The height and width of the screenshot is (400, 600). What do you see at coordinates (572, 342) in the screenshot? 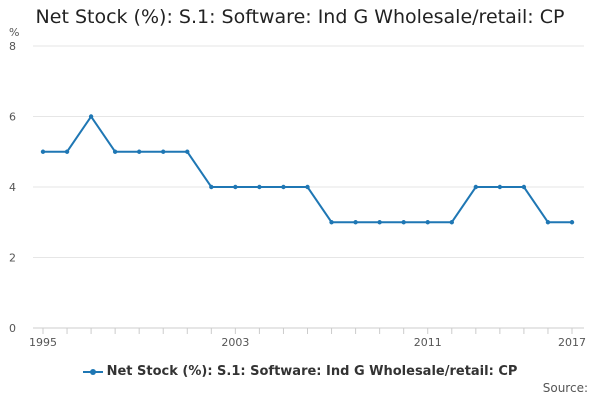
I see `x-tick-label: 2017` at bounding box center [572, 342].